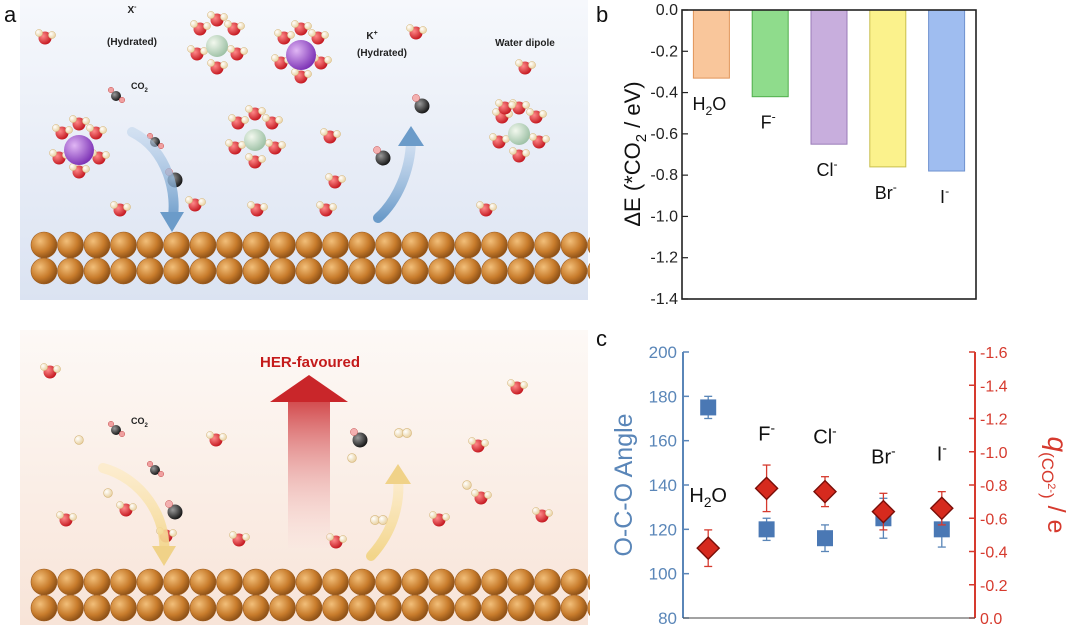 This screenshot has width=1080, height=625. I want to click on bar-y-tick-label: -0.8, so click(664, 175).